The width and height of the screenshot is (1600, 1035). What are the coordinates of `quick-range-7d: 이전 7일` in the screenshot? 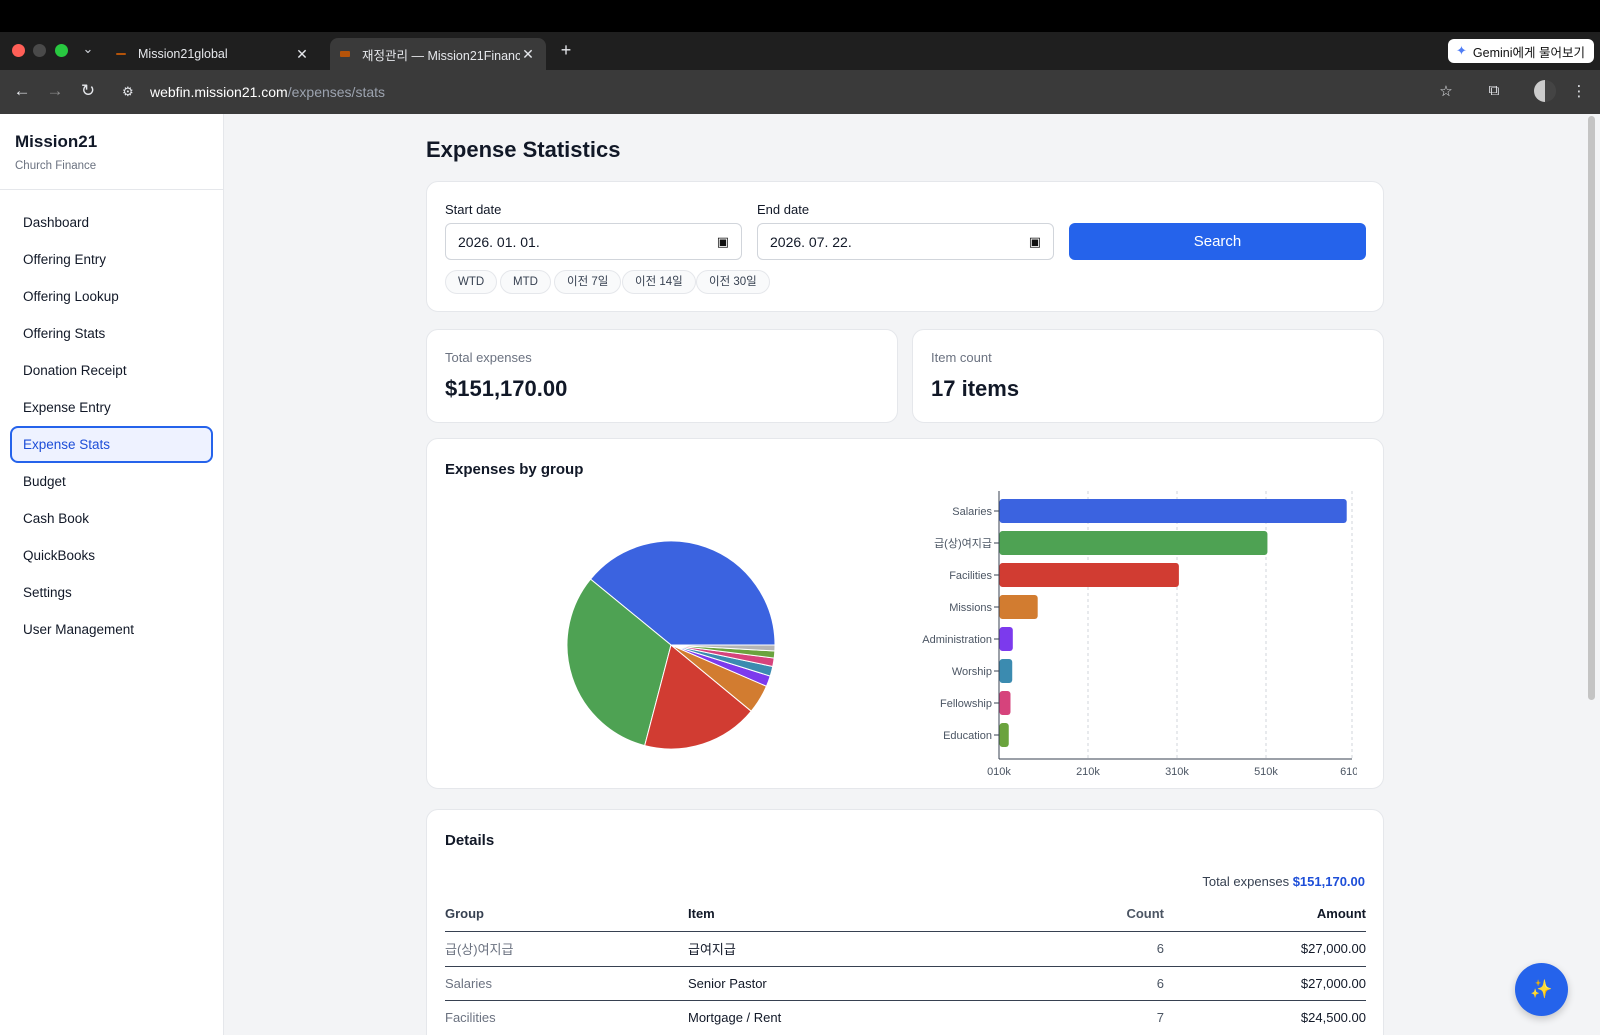 It's located at (588, 282).